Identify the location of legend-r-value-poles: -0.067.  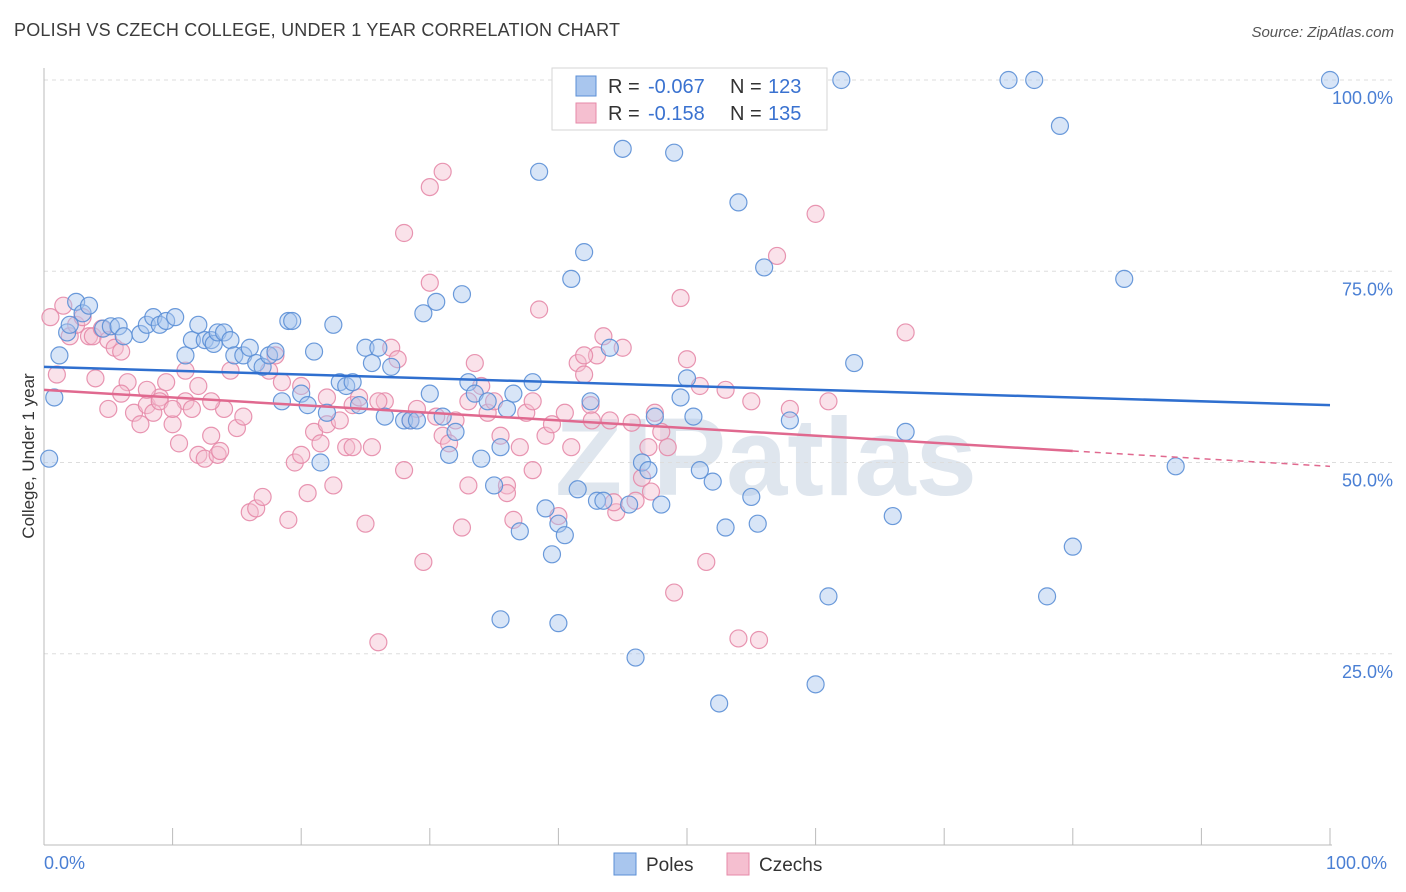
(676, 87).